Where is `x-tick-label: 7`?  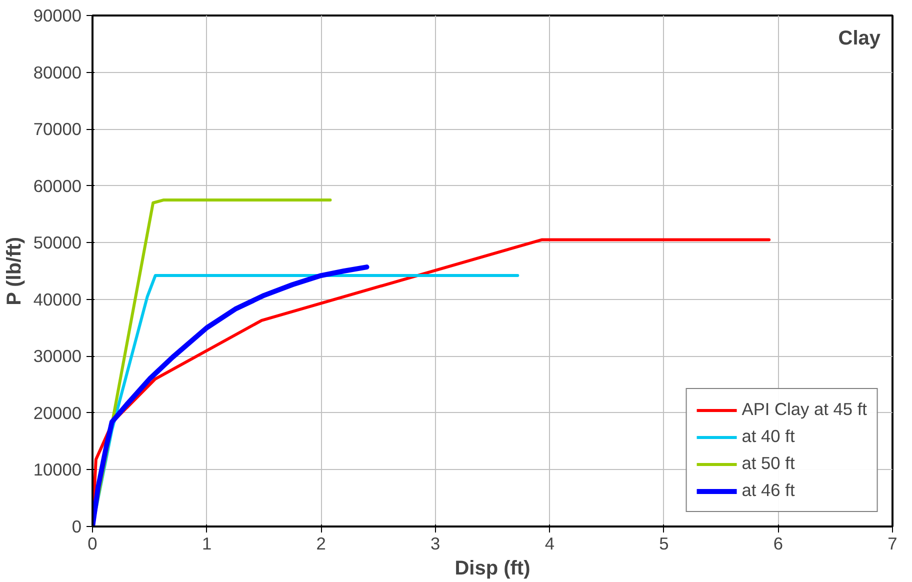 x-tick-label: 7 is located at coordinates (893, 544).